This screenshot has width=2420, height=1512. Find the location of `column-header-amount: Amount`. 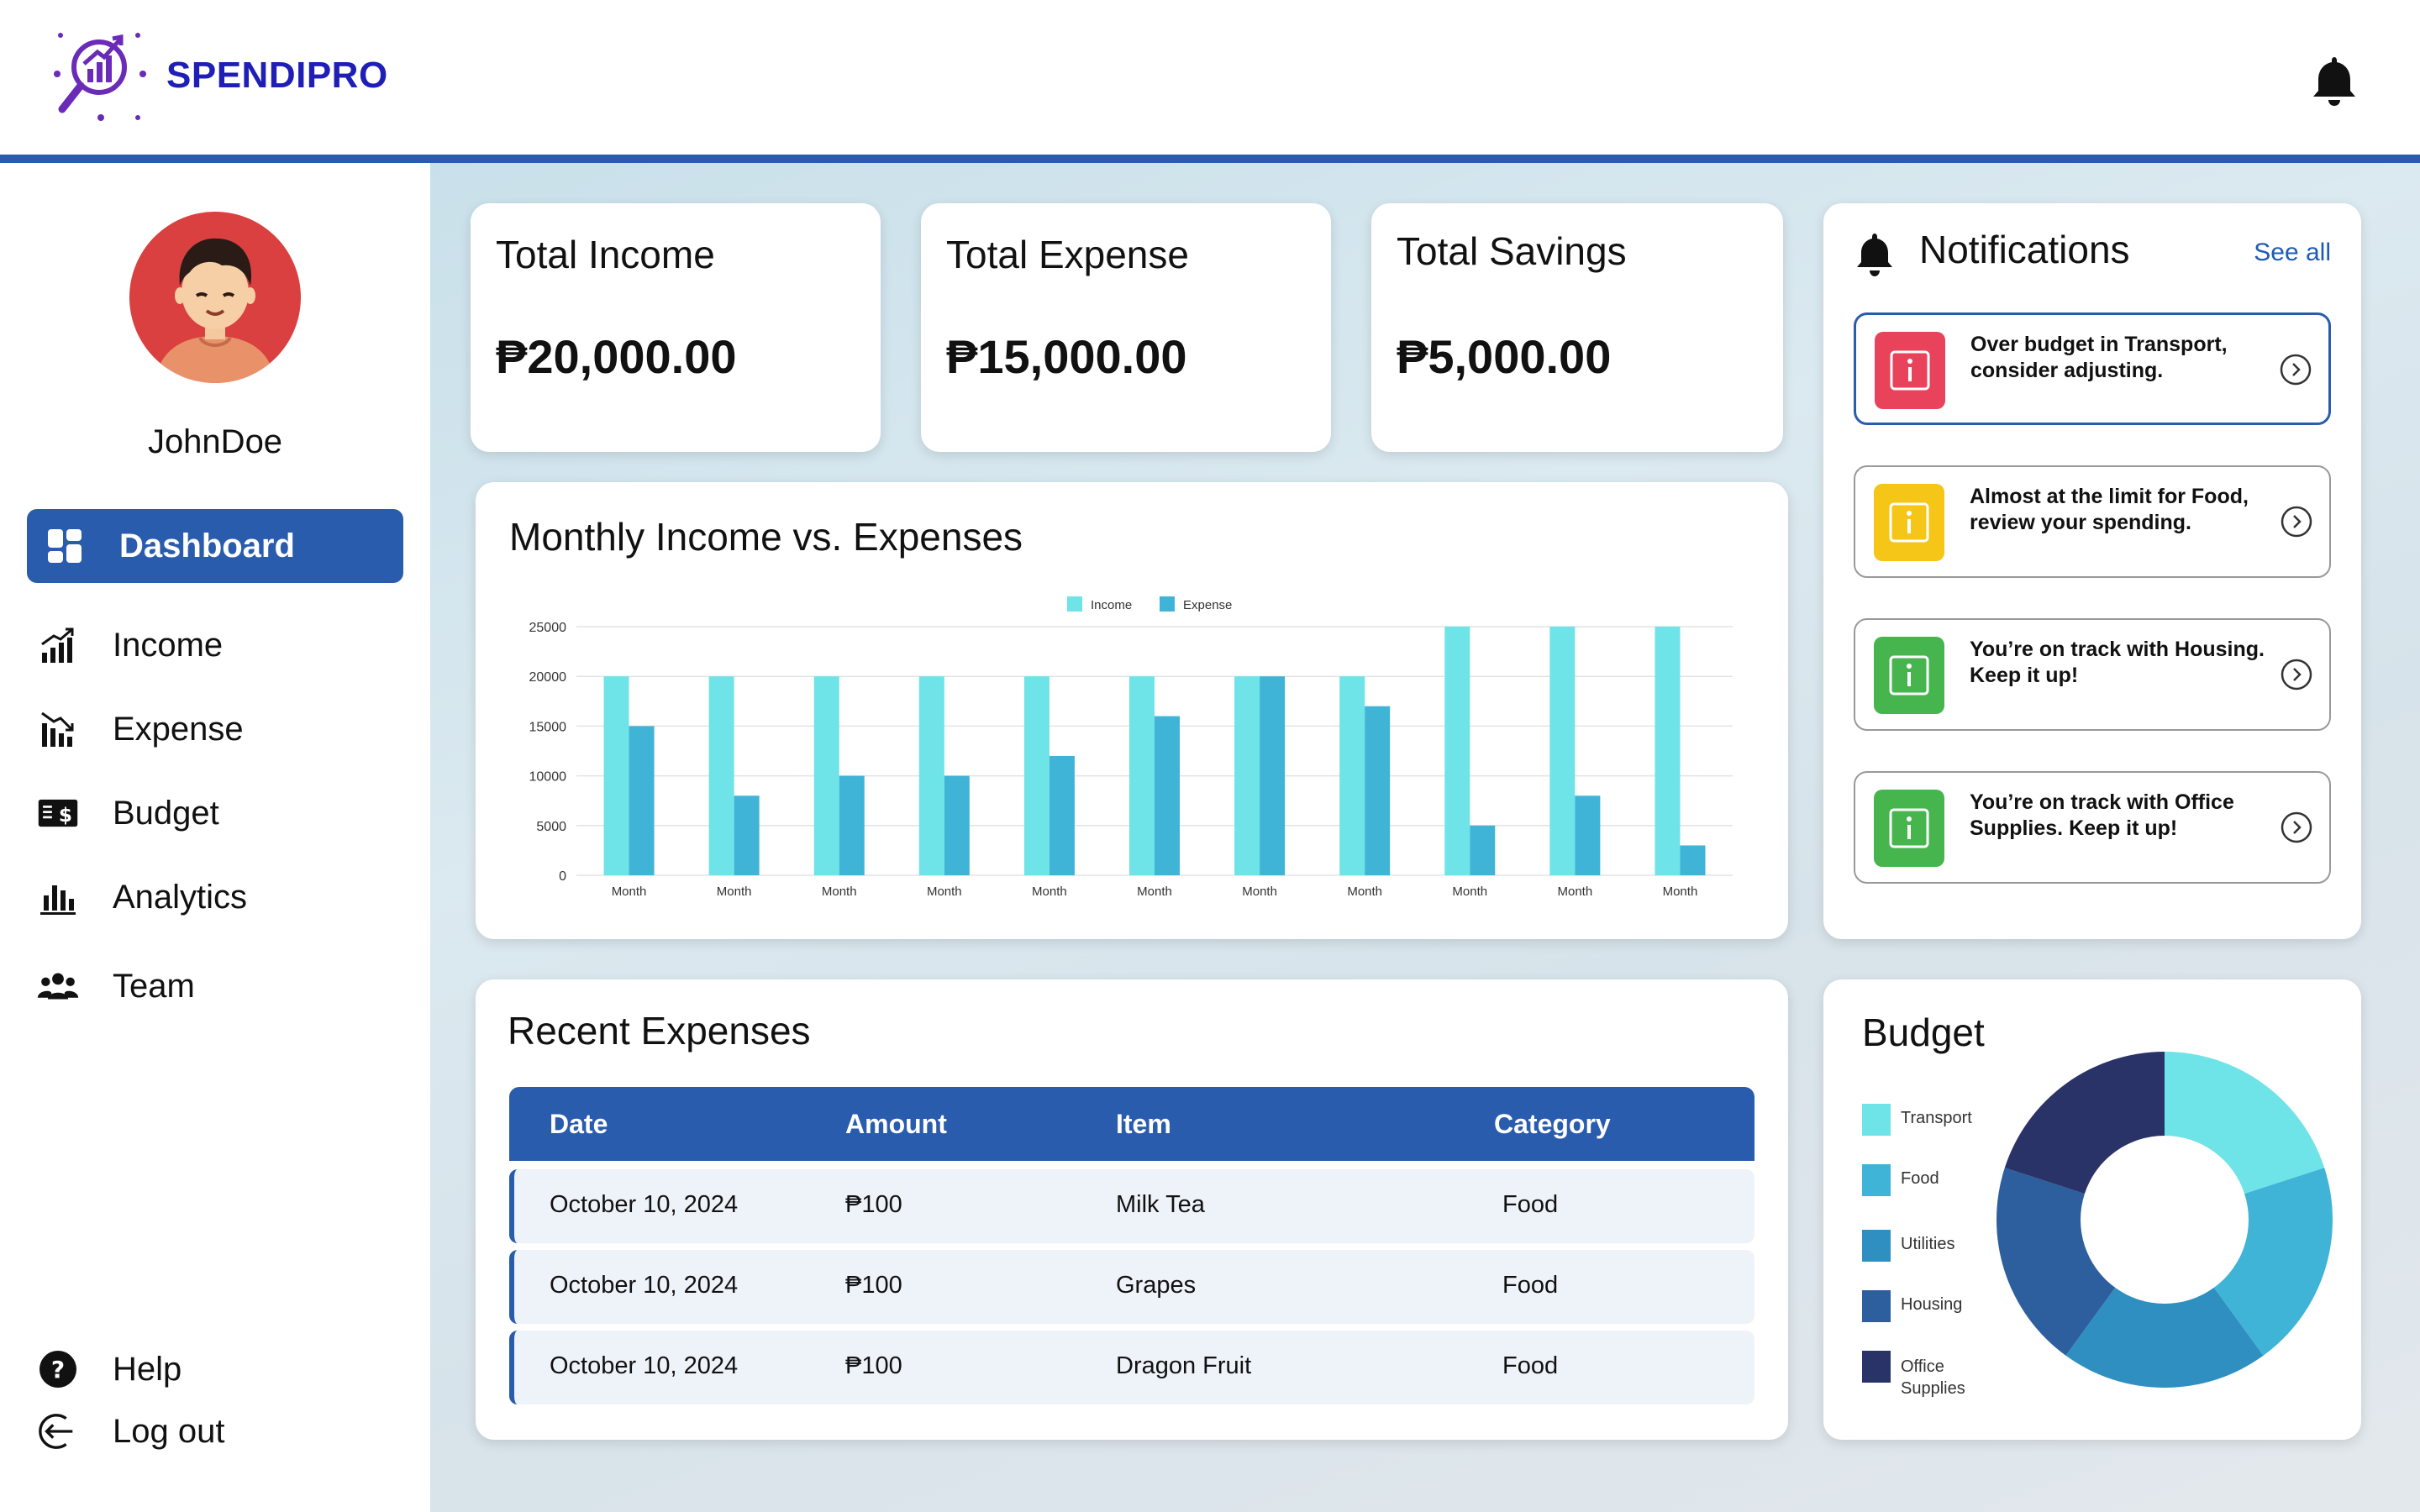

column-header-amount: Amount is located at coordinates (896, 1124).